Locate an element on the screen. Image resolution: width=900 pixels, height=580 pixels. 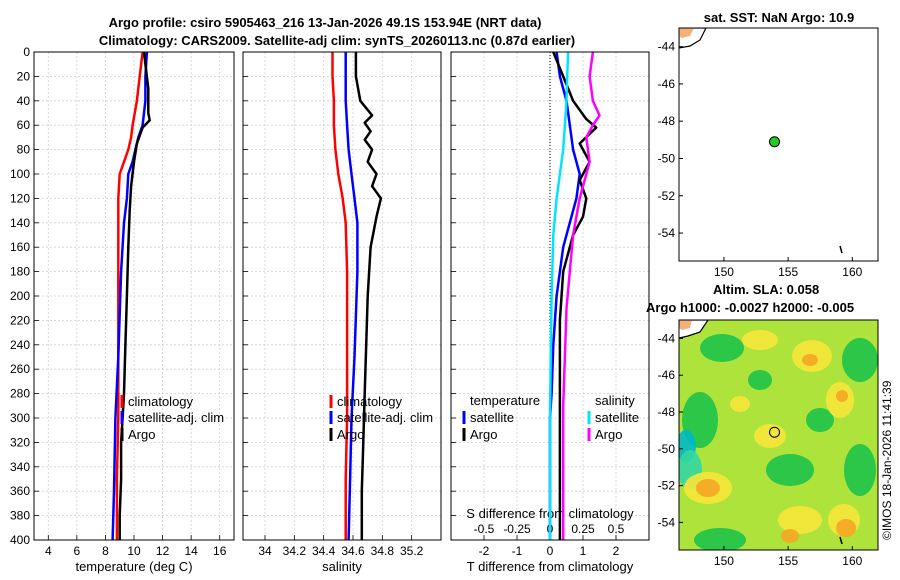
x-tick-label: 14 is located at coordinates (191, 551).